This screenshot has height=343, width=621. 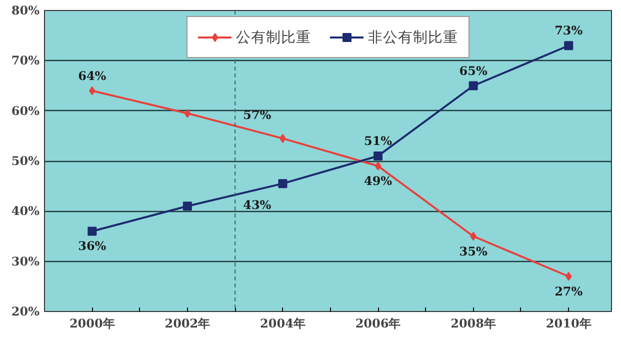 I want to click on data-label: 65%, so click(x=473, y=71).